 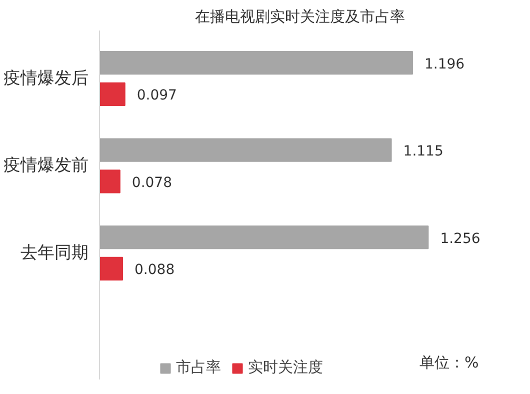 I want to click on text: 单位：%, so click(x=449, y=363).